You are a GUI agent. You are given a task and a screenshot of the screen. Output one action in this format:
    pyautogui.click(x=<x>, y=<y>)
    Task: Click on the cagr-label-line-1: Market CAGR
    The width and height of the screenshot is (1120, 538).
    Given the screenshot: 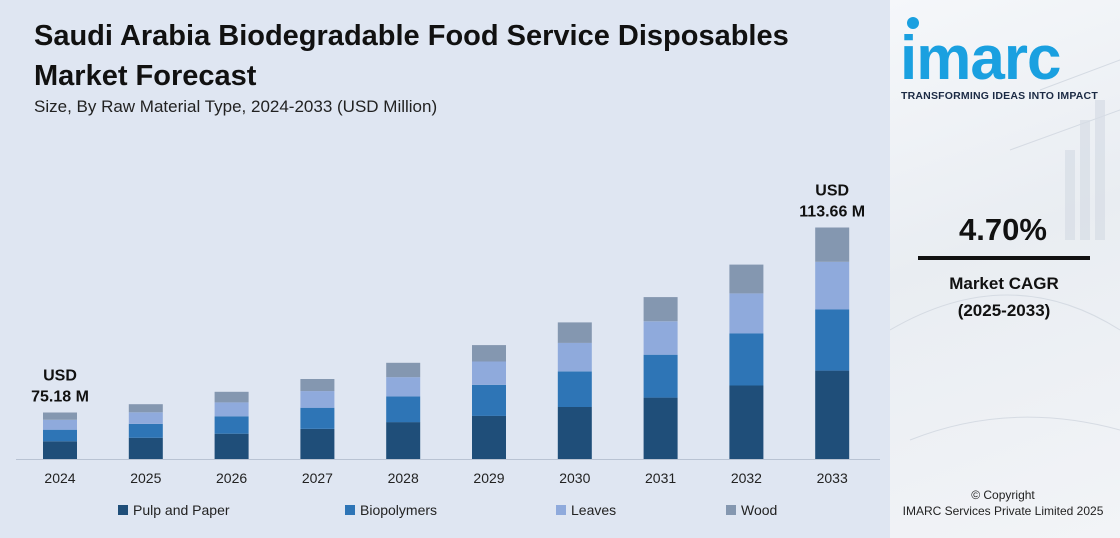 What is the action you would take?
    pyautogui.click(x=1004, y=283)
    